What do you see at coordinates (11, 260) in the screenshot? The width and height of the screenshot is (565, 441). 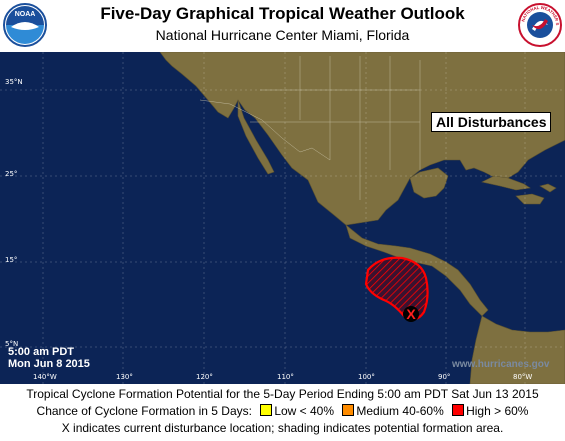 I see `lat-label-15: 15°` at bounding box center [11, 260].